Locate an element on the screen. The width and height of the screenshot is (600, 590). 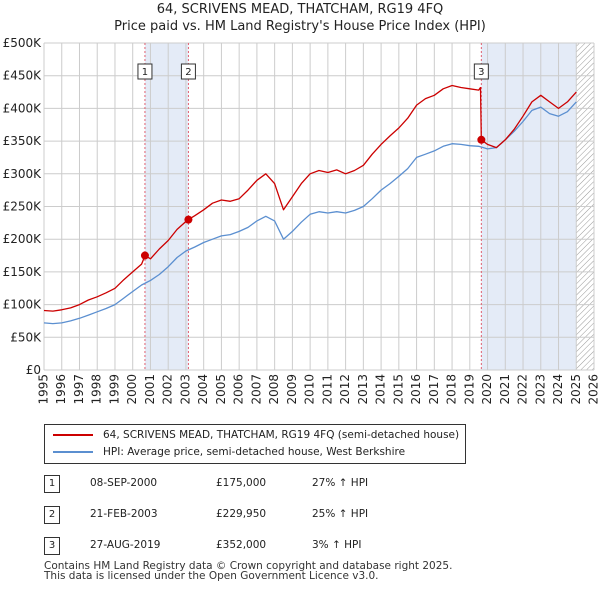
x-tick-label: 2015 is located at coordinates (398, 389).